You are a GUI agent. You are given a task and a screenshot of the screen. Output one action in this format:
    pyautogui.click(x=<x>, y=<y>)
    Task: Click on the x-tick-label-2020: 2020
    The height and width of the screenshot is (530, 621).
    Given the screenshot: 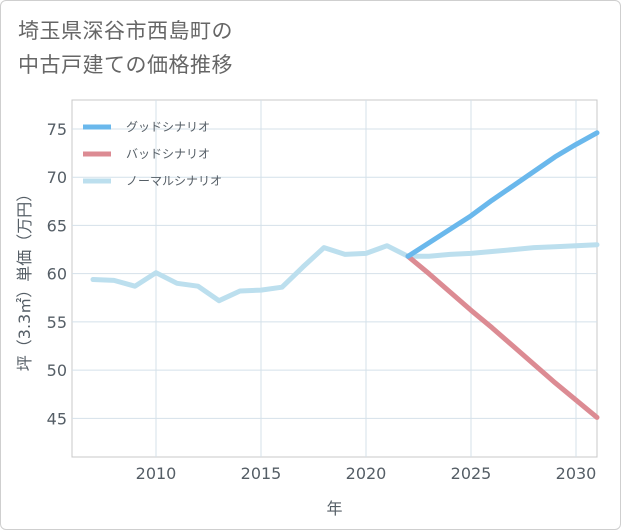 What is the action you would take?
    pyautogui.click(x=366, y=473)
    